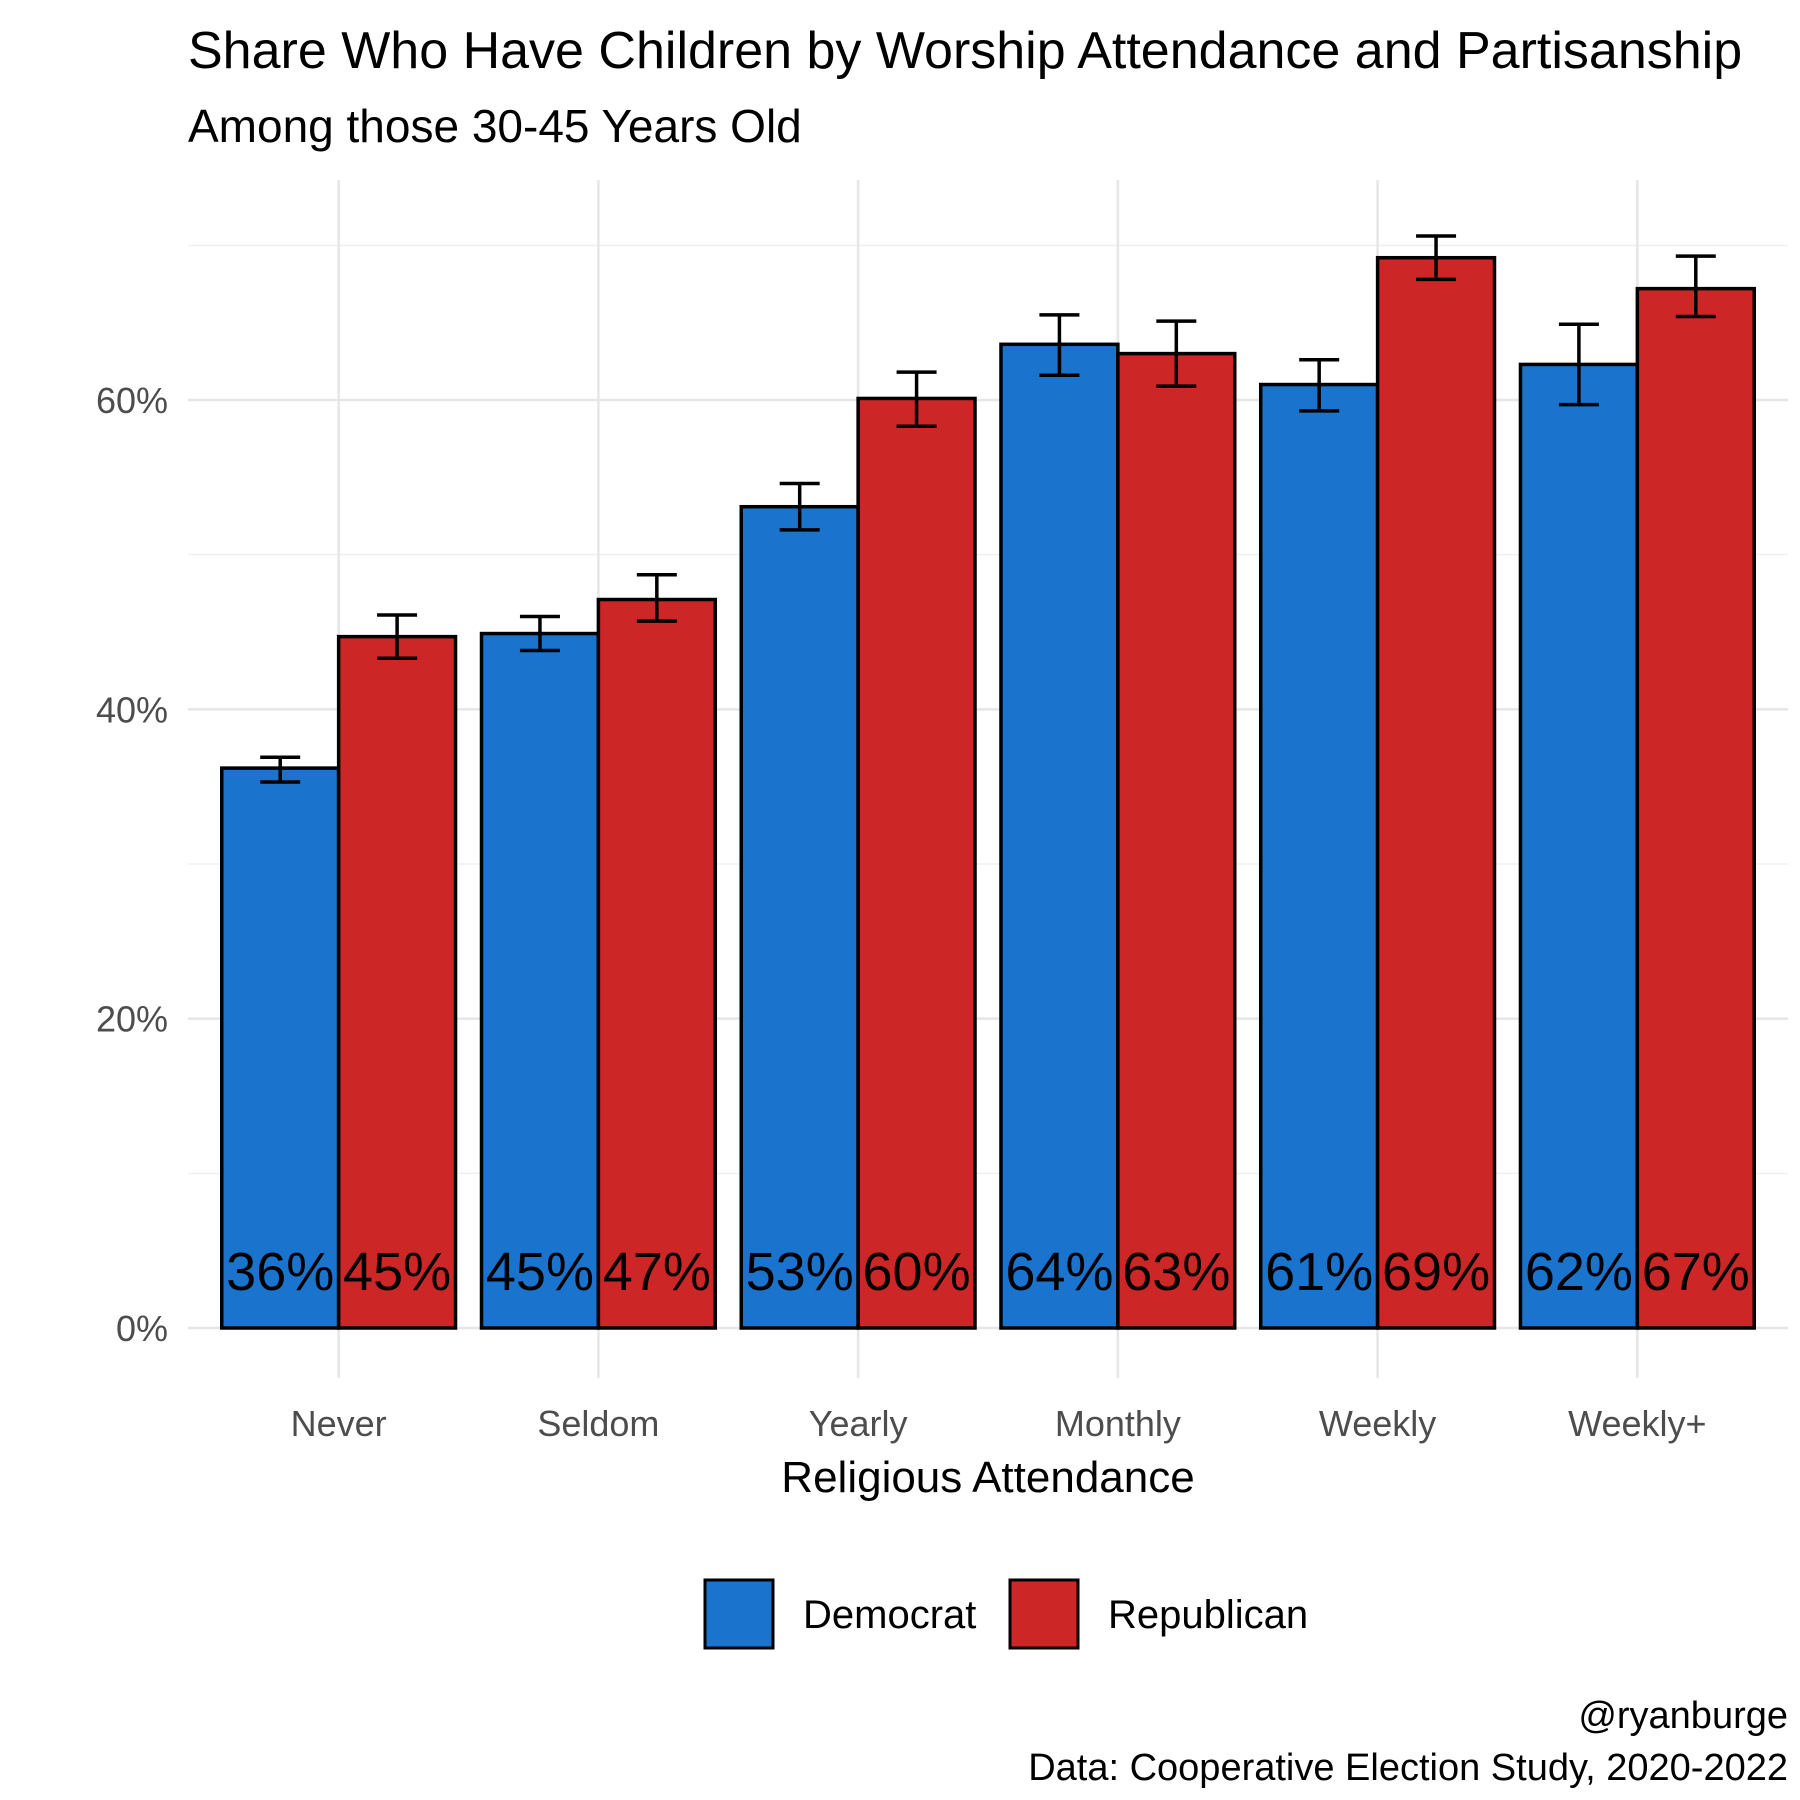 The image size is (1800, 1800). What do you see at coordinates (1208, 1615) in the screenshot?
I see `legend-label-republican: Republican` at bounding box center [1208, 1615].